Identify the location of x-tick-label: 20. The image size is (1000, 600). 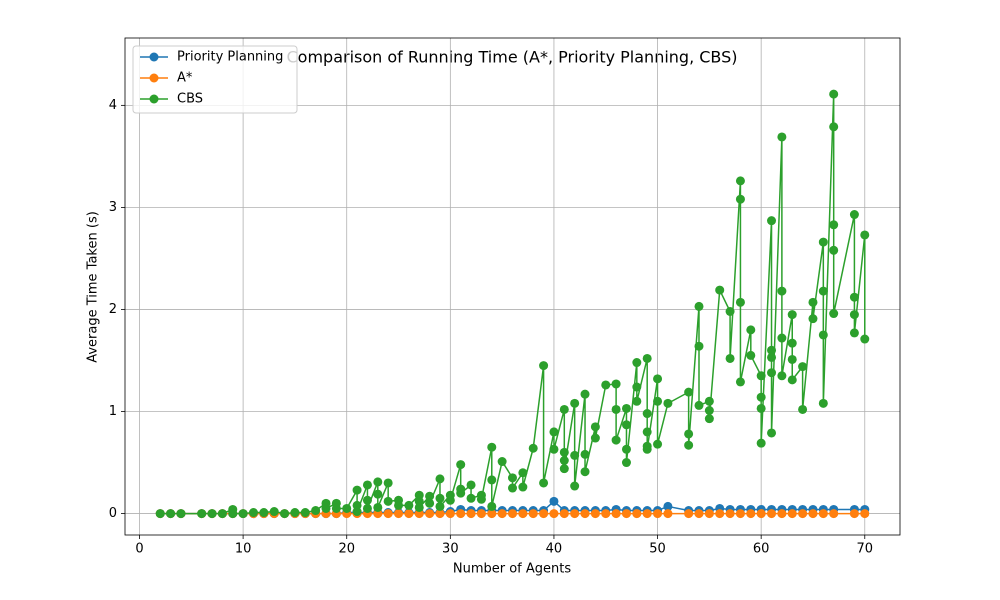
(346, 549).